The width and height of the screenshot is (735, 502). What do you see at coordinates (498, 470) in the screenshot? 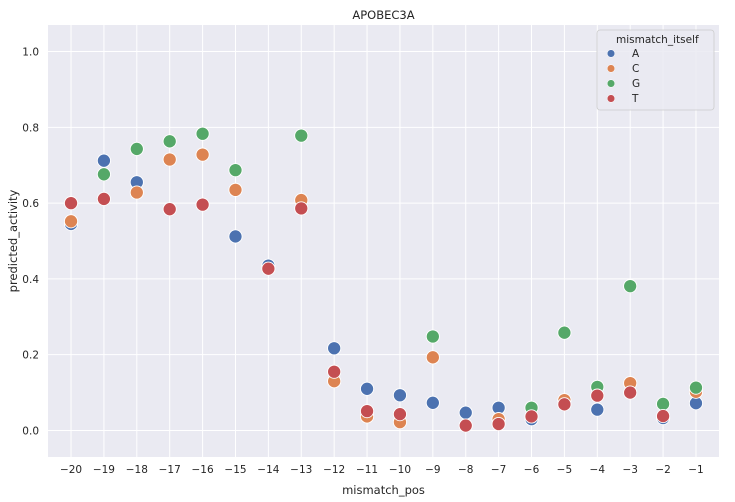
I see `x-tick-label: −7` at bounding box center [498, 470].